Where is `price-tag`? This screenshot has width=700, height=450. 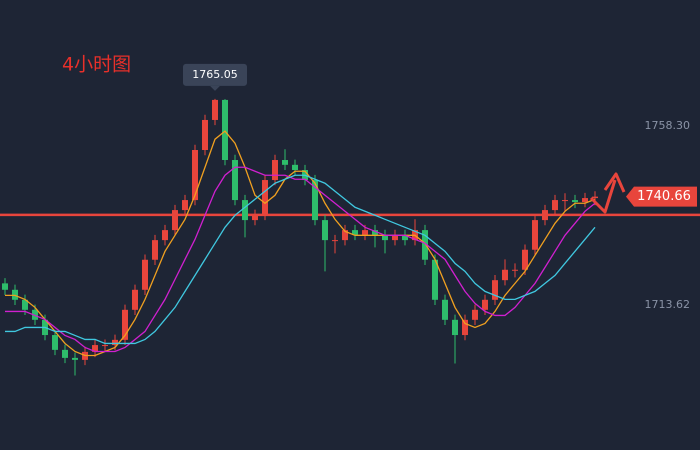
price-tag is located at coordinates (661, 196).